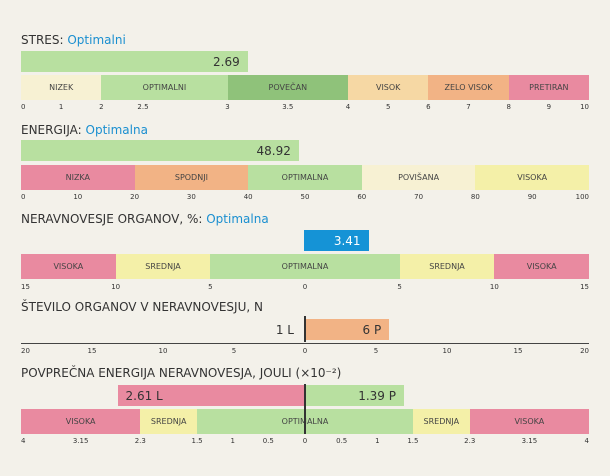 This screenshot has height=476, width=610. Describe the element at coordinates (210, 395) in the screenshot. I see `avg-energy-left-bar: 2.61 L` at that location.